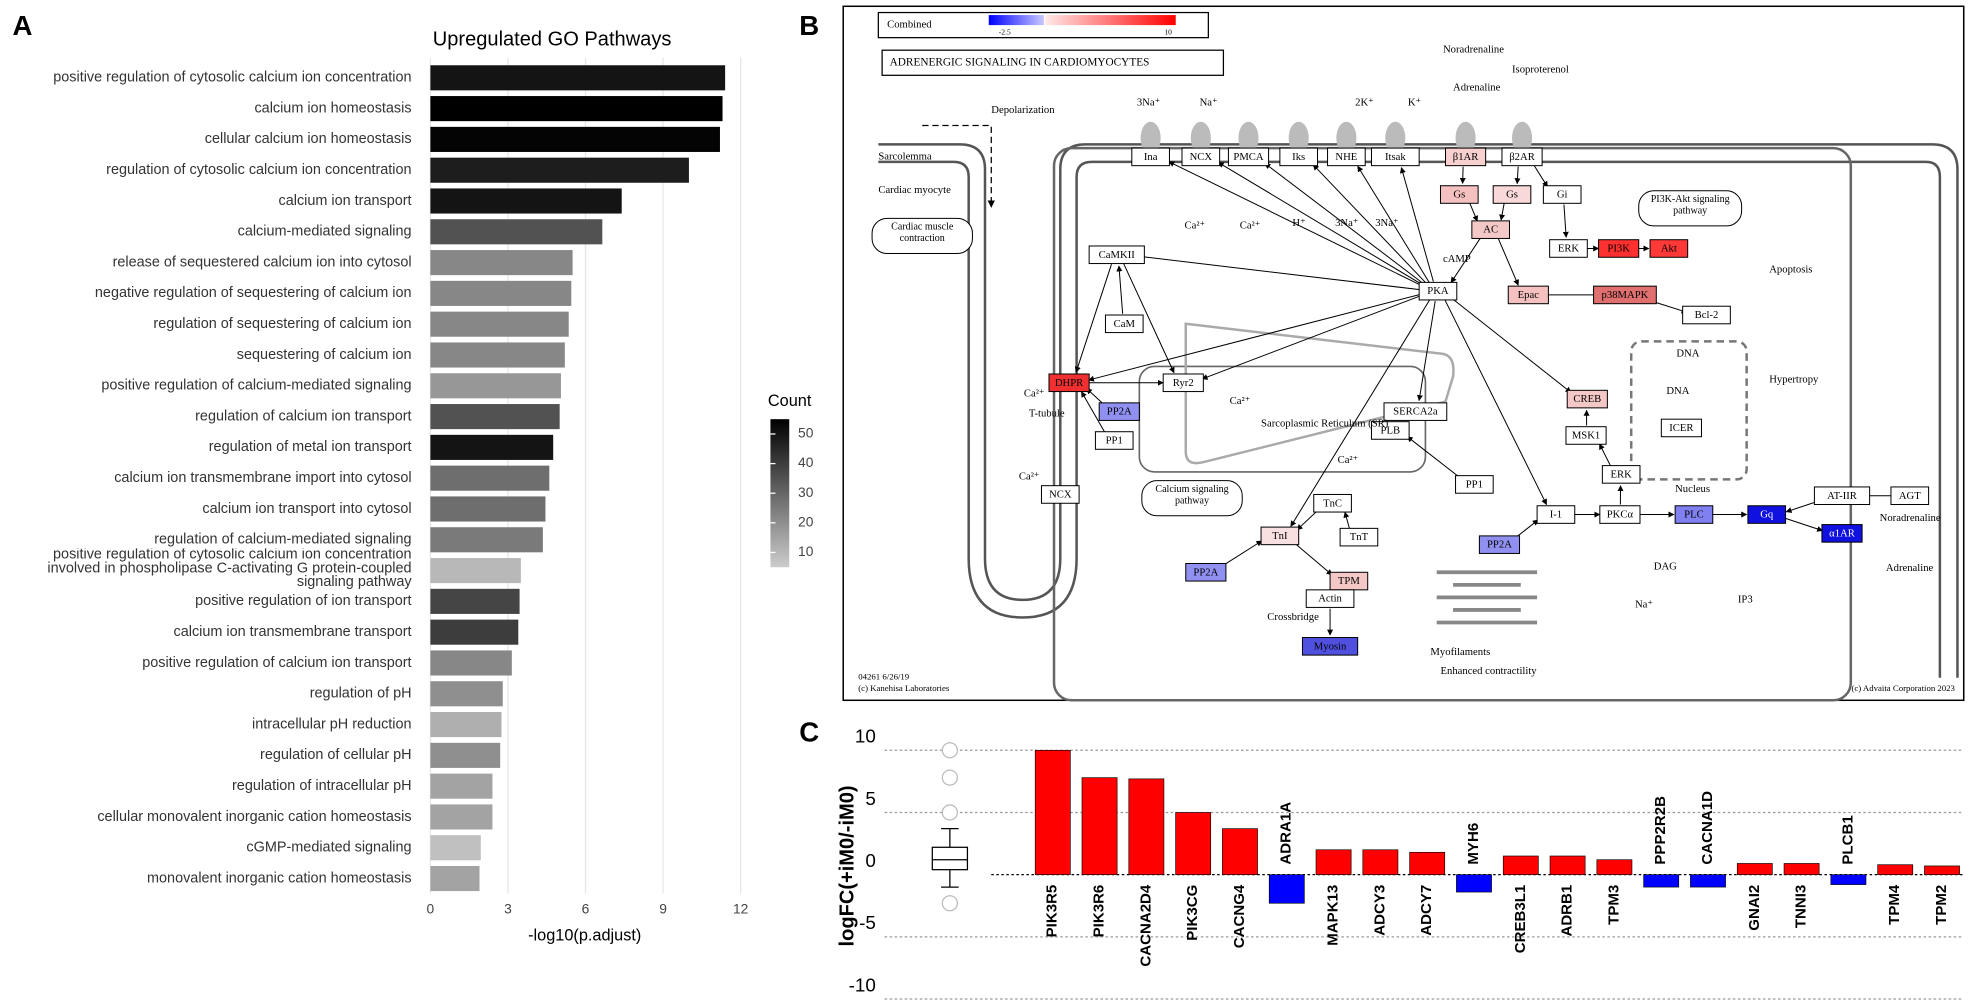 The height and width of the screenshot is (1004, 1970). Describe the element at coordinates (1099, 911) in the screenshot. I see `x-tick-label: PIK3R6` at that location.